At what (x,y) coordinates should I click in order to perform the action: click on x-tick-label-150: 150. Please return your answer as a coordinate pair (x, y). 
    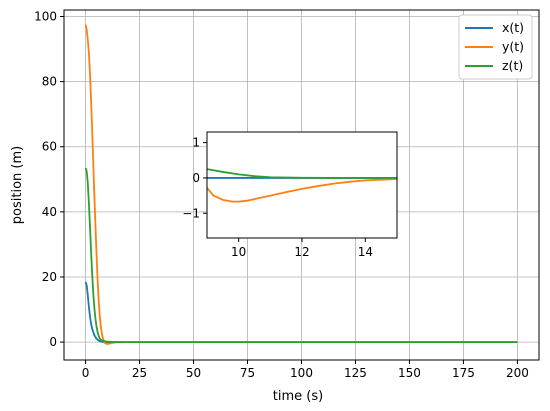
    Looking at the image, I should click on (409, 373).